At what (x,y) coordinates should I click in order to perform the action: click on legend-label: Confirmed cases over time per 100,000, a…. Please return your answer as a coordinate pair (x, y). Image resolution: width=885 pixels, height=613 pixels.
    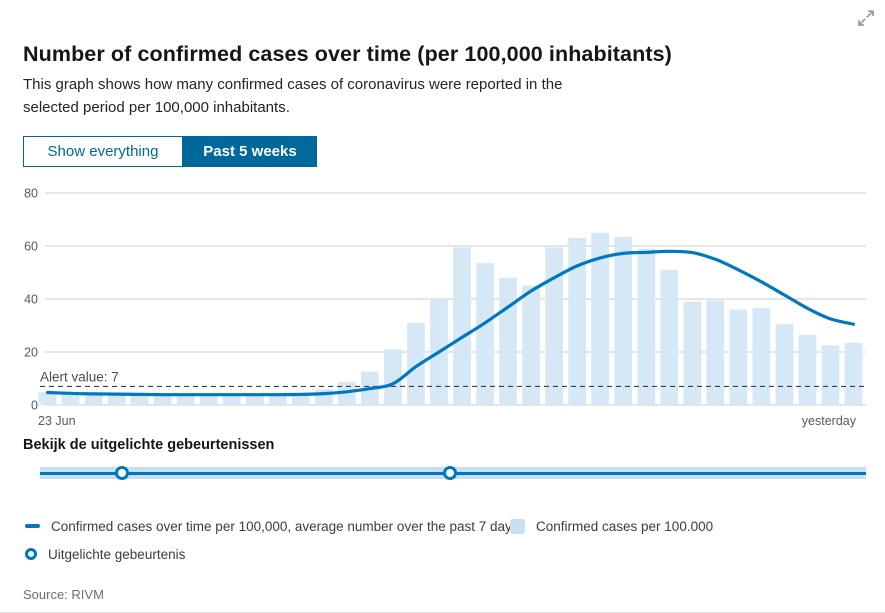
    Looking at the image, I should click on (285, 526).